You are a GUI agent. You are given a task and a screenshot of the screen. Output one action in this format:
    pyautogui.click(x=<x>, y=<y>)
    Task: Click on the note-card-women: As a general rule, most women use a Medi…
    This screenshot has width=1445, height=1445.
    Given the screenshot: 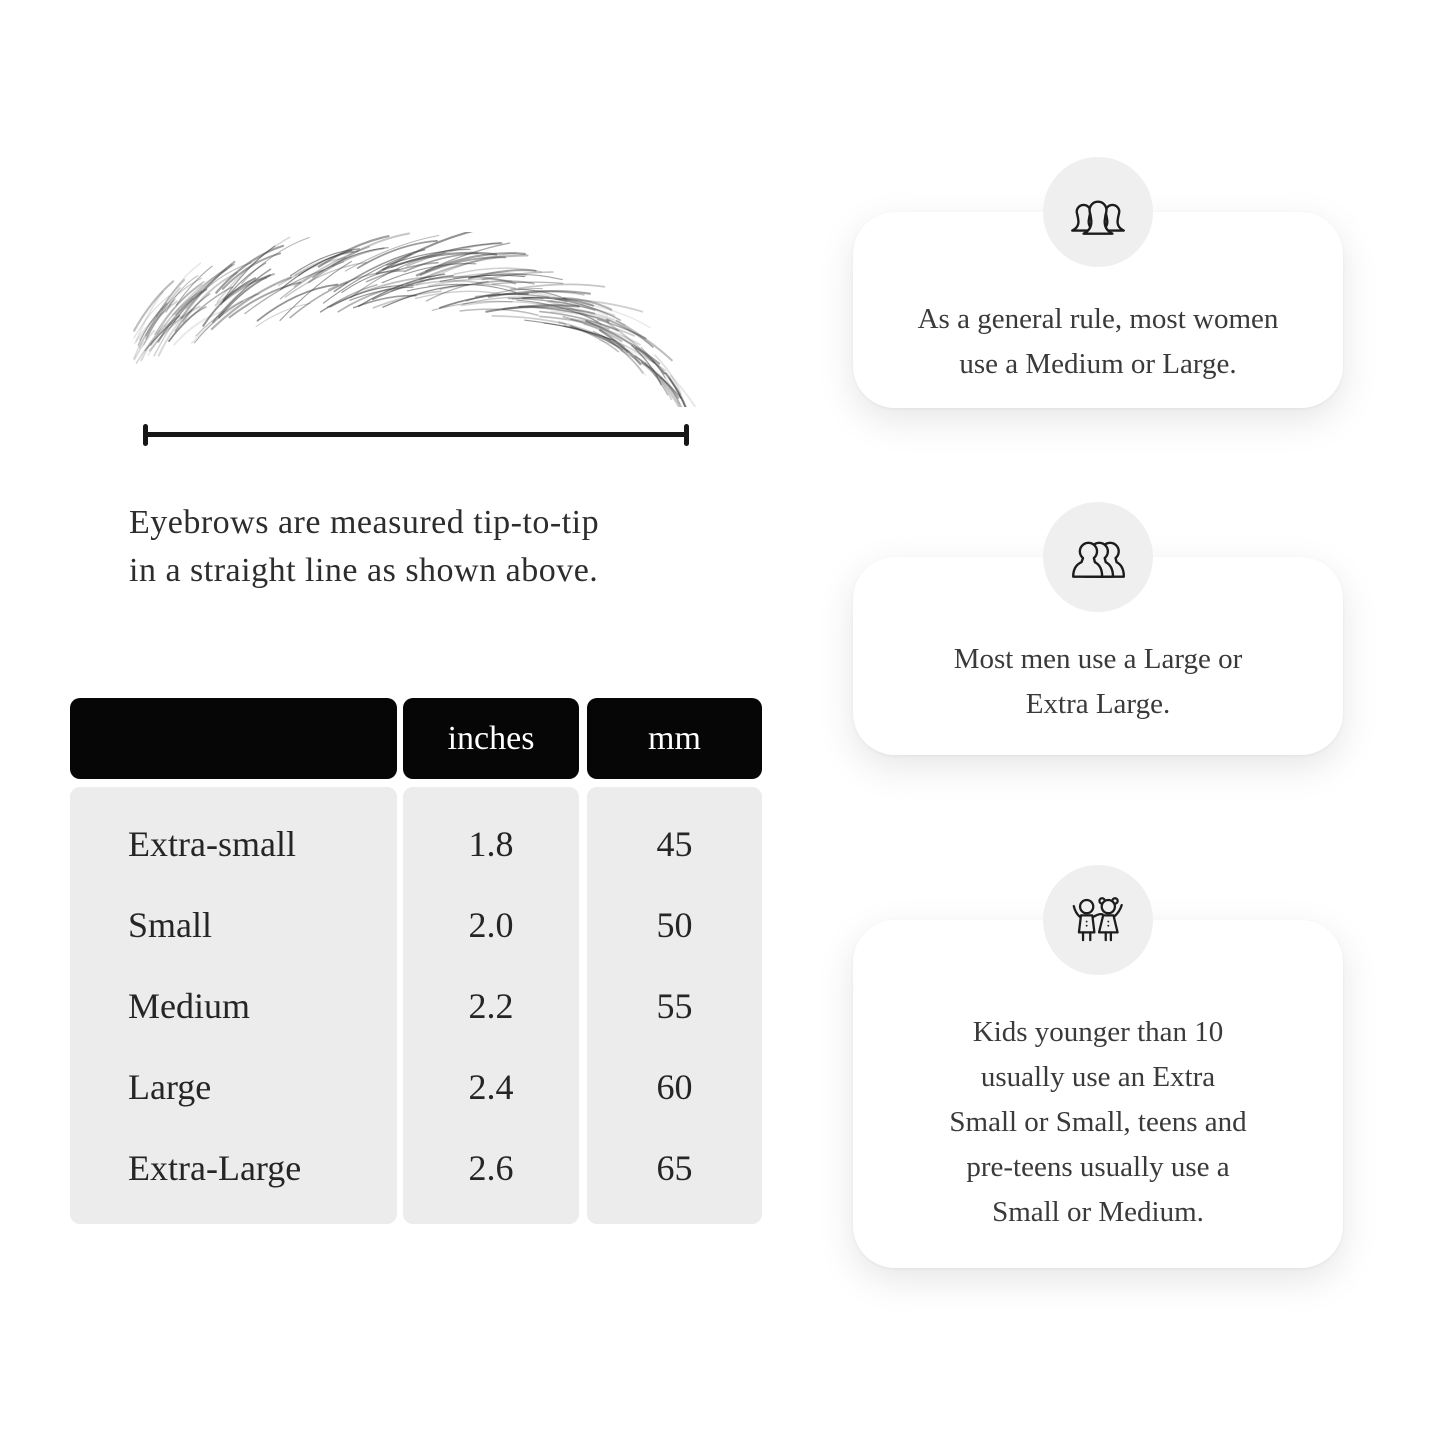 What is the action you would take?
    pyautogui.click(x=1098, y=282)
    